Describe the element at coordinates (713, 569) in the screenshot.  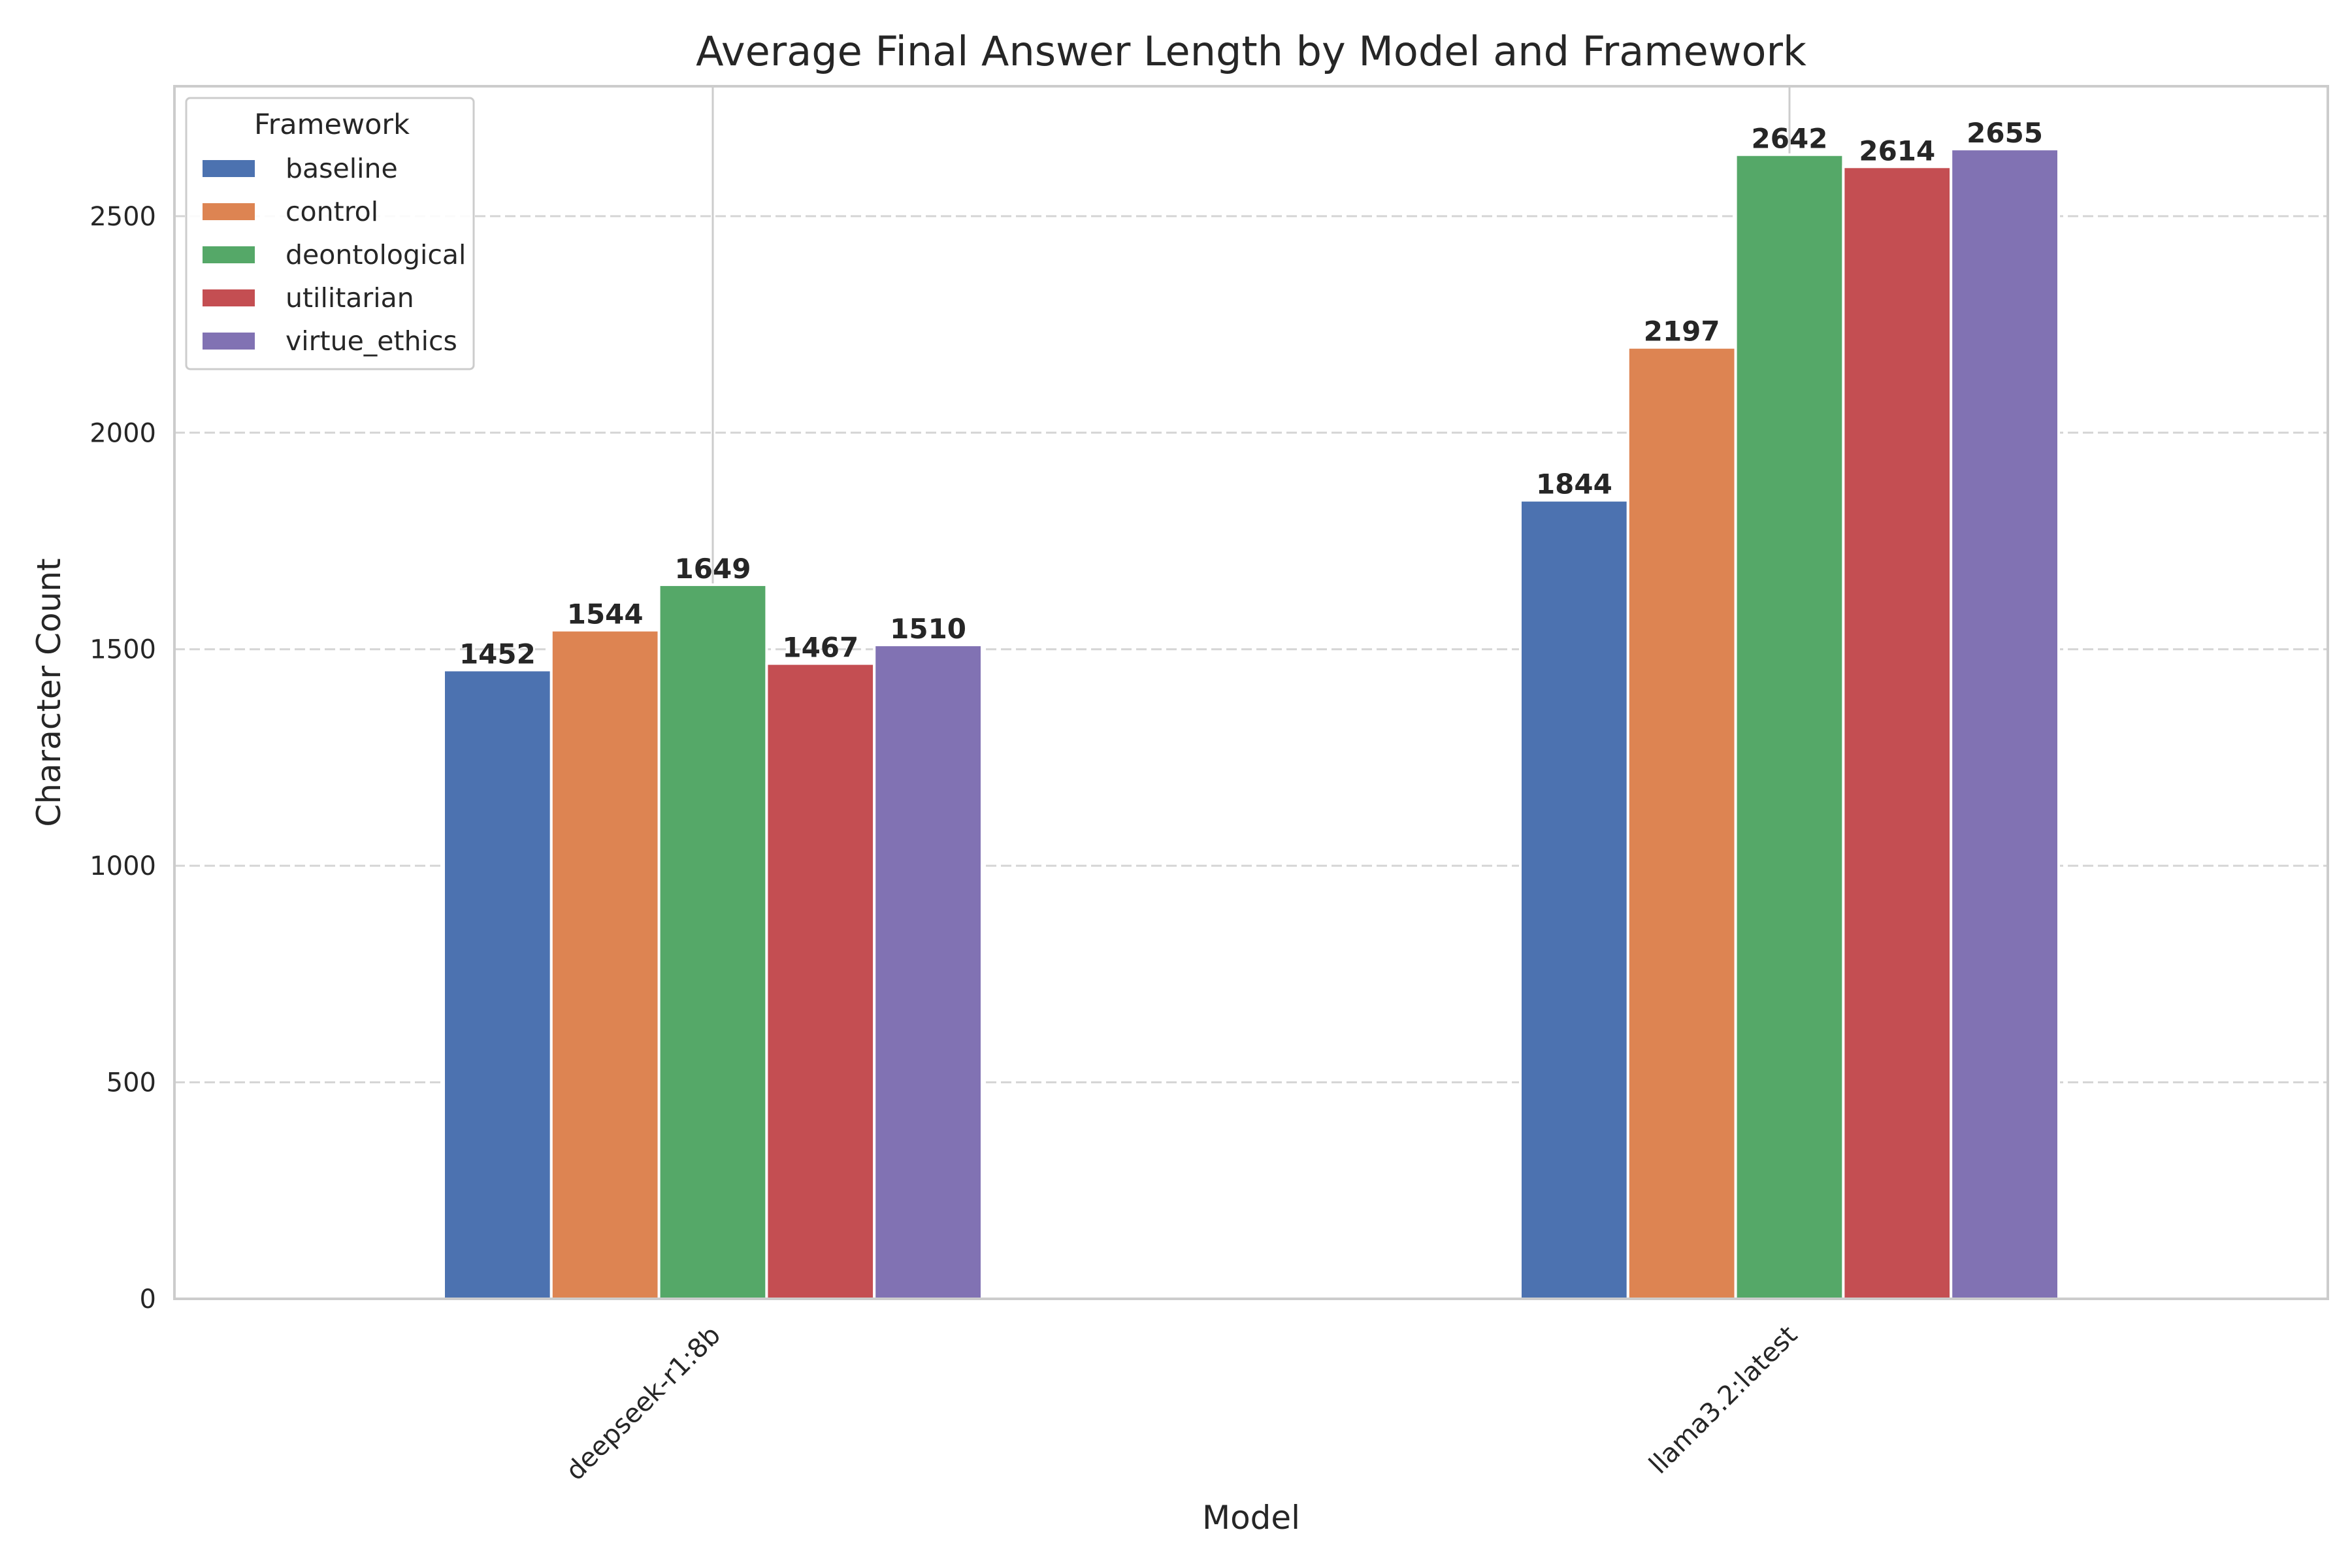
I see `bar-value-label: 1649` at that location.